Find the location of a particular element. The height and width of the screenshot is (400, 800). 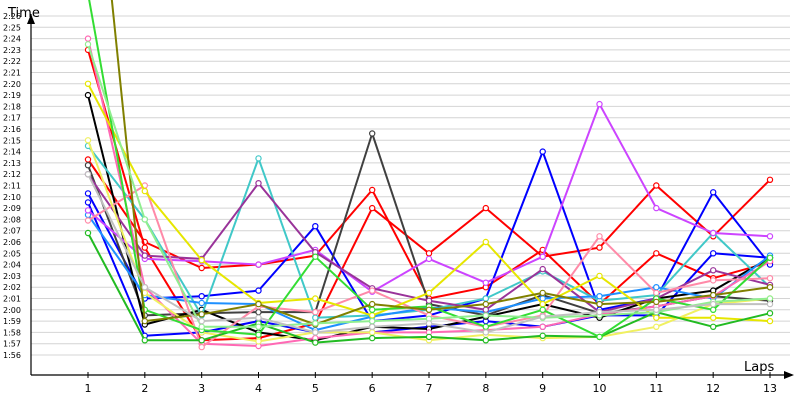

y-tick-label: 2:02 is located at coordinates (12, 287).